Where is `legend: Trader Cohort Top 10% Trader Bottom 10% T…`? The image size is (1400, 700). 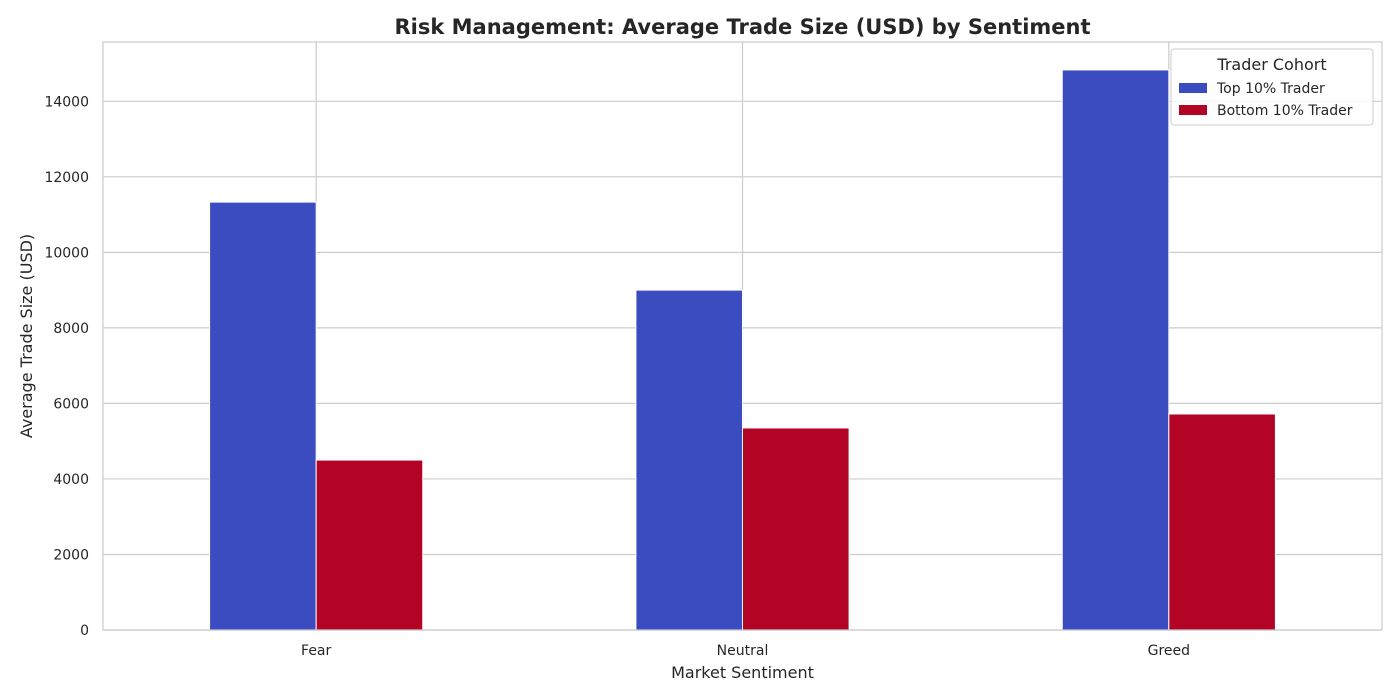 legend: Trader Cohort Top 10% Trader Bottom 10% T… is located at coordinates (1272, 87).